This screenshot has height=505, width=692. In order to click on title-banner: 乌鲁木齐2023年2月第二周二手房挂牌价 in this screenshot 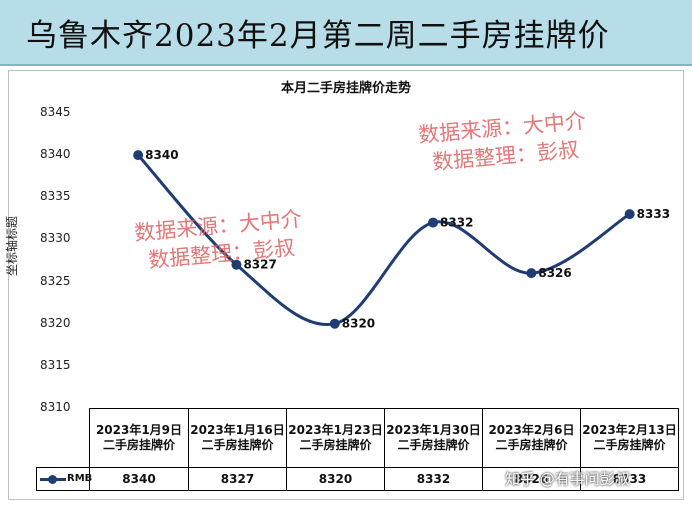, I will do `click(346, 33)`.